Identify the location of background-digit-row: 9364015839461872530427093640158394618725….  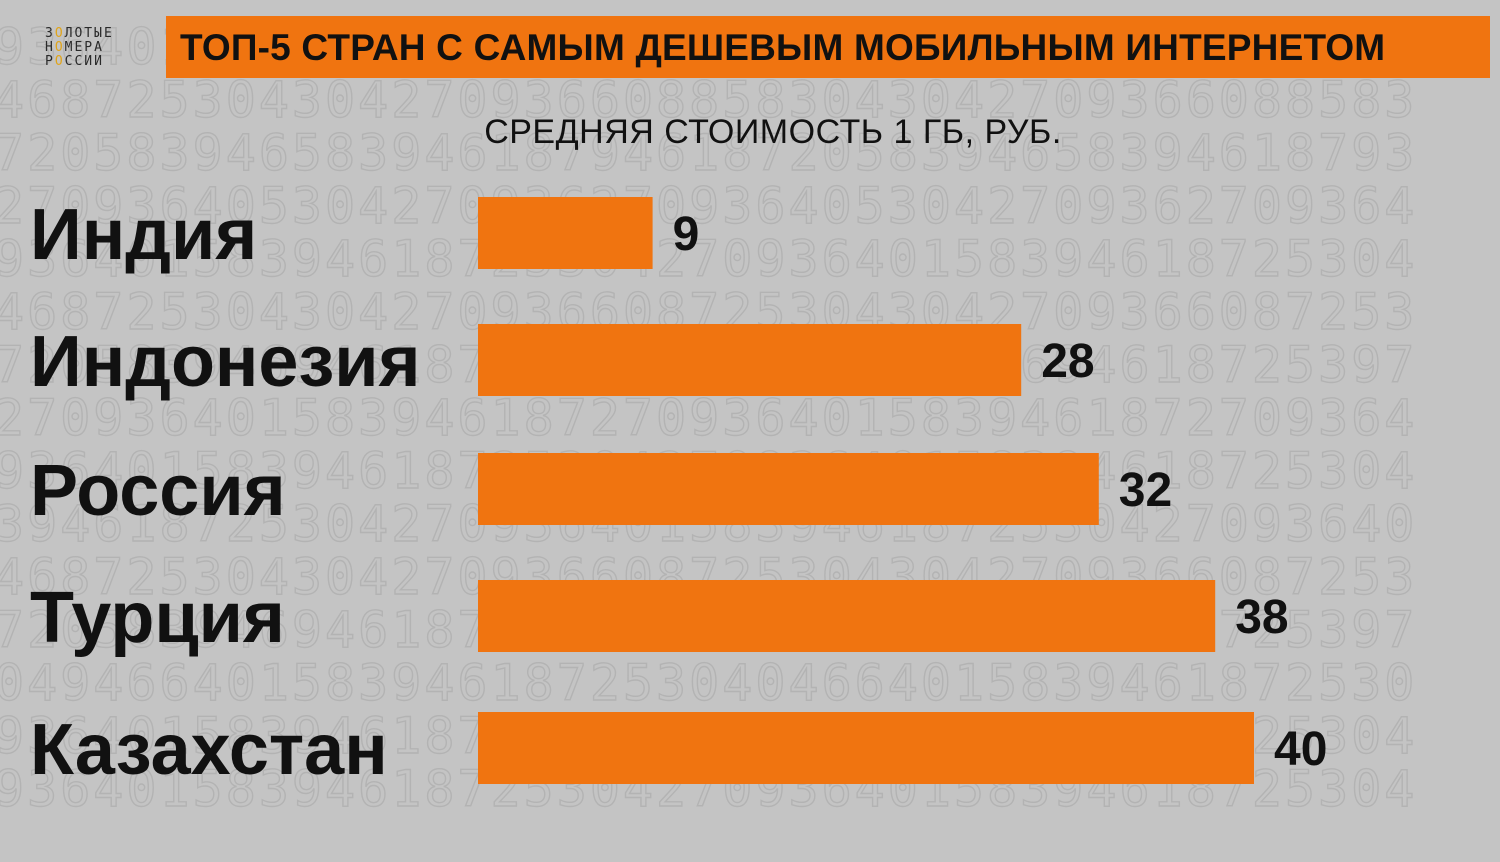
(709, 259).